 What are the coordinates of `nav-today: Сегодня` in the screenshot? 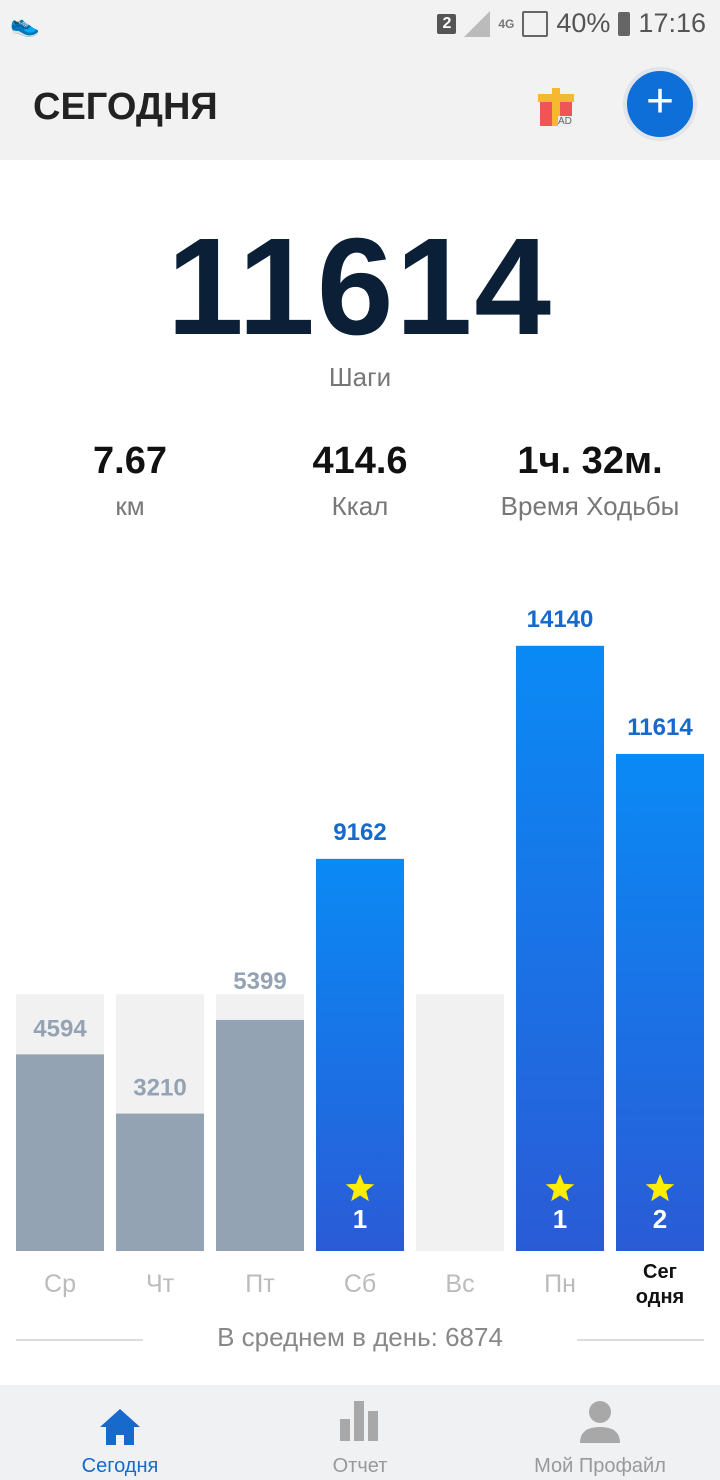 It's located at (120, 1432).